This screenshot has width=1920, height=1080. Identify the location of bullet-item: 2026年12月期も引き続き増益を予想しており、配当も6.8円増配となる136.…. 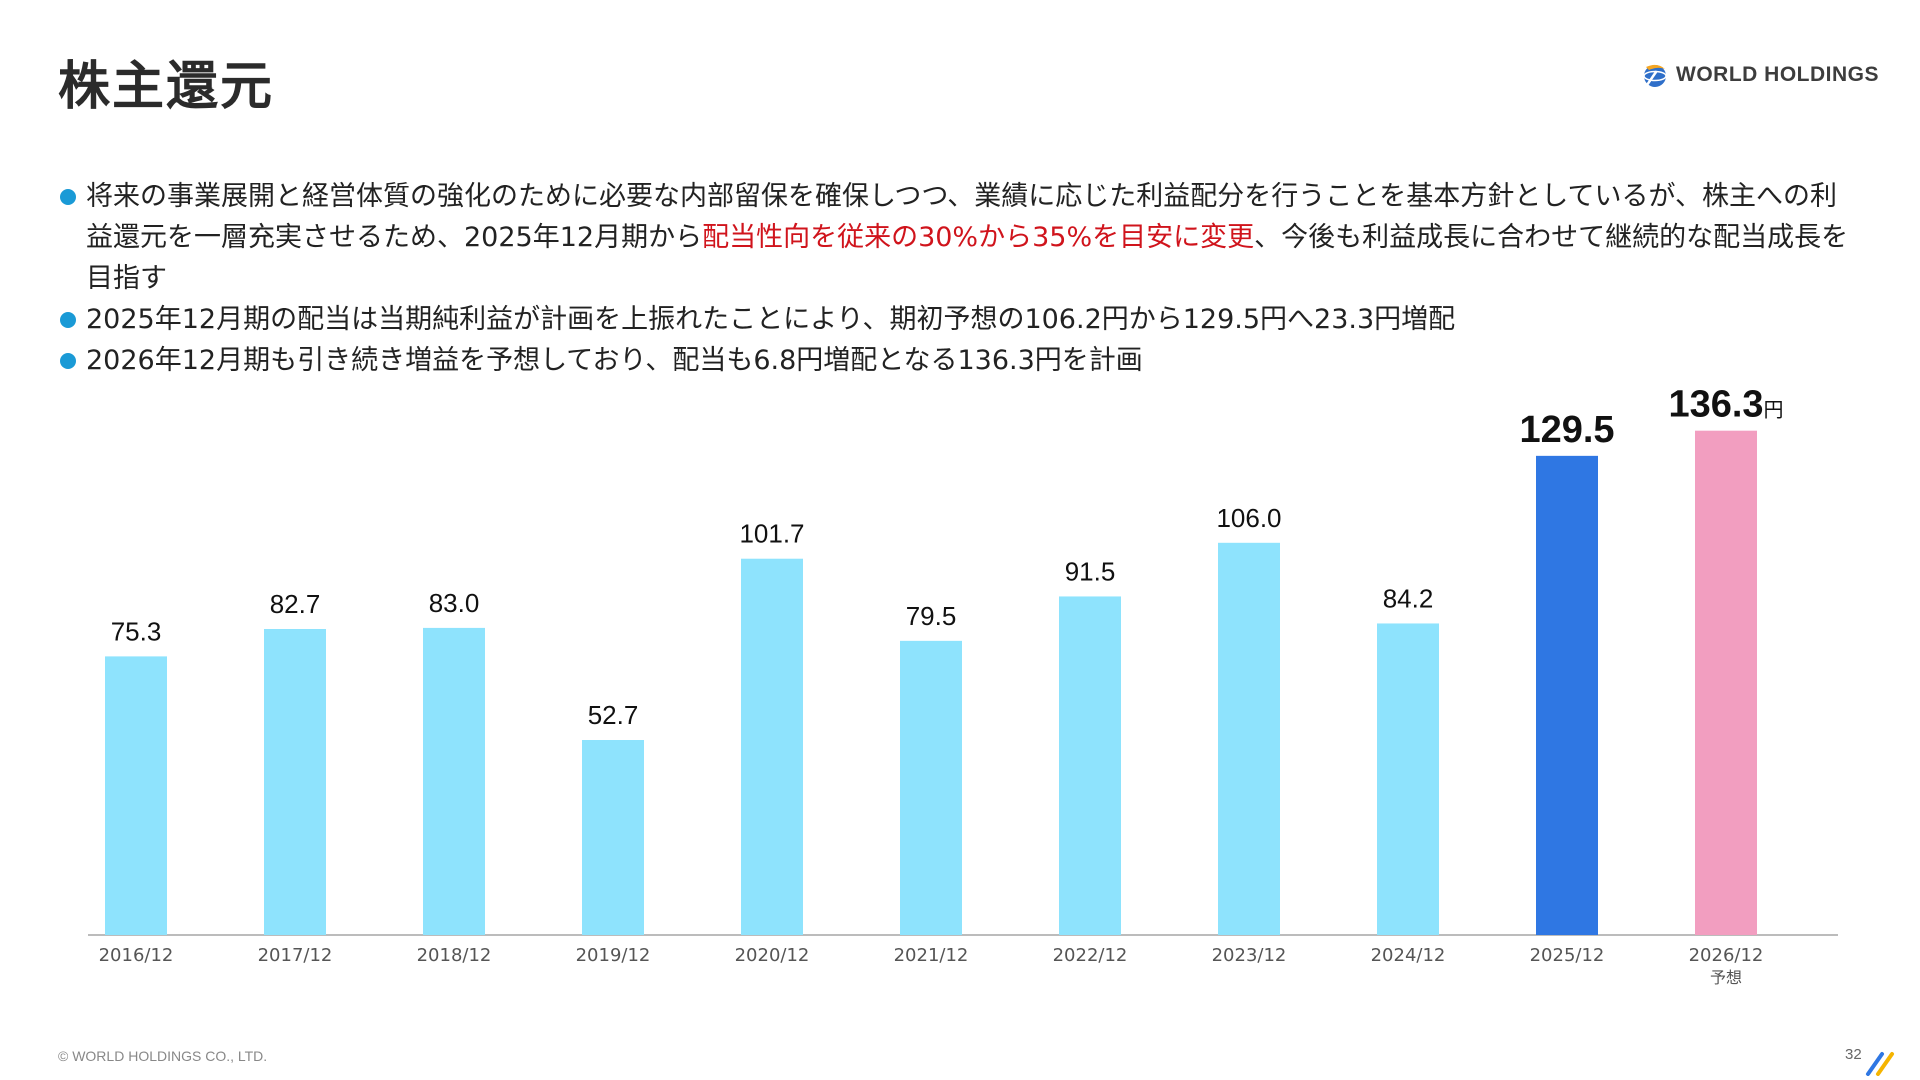
(960, 360).